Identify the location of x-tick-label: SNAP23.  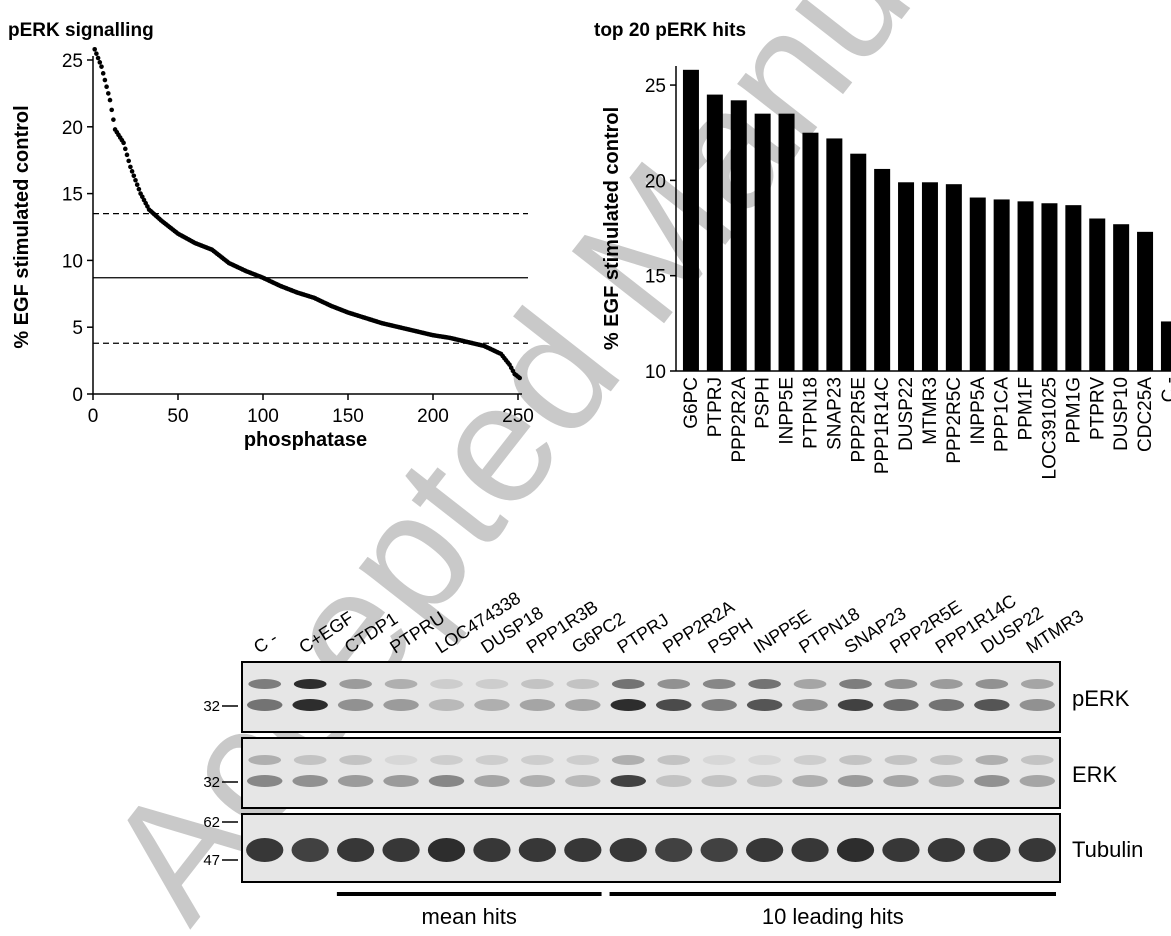
(834, 413).